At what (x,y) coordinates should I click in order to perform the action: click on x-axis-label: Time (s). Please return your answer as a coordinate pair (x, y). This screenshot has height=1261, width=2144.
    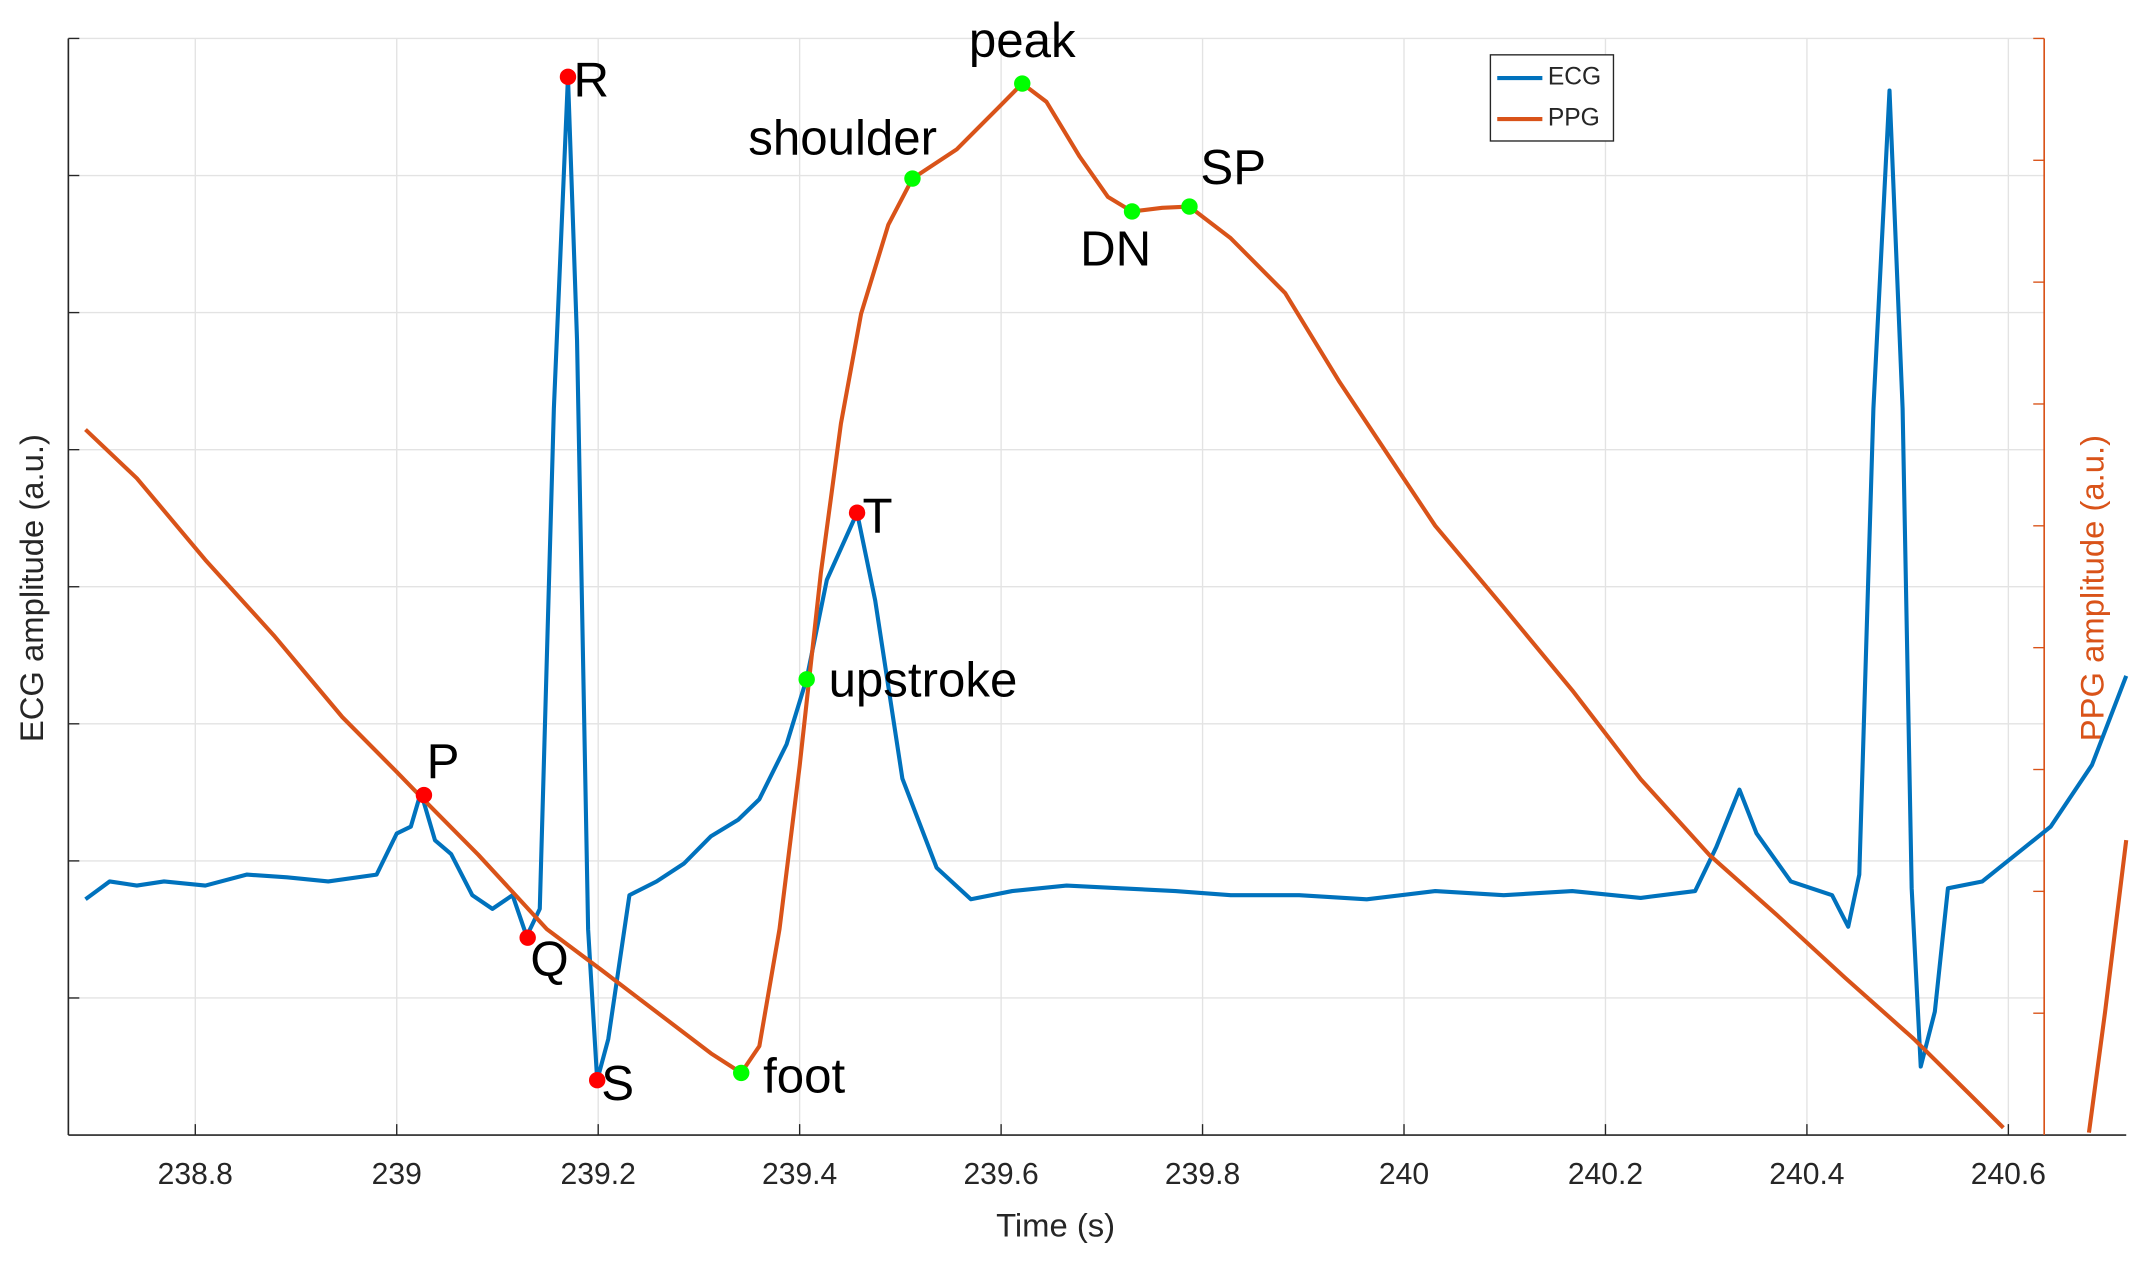
    Looking at the image, I should click on (1055, 1225).